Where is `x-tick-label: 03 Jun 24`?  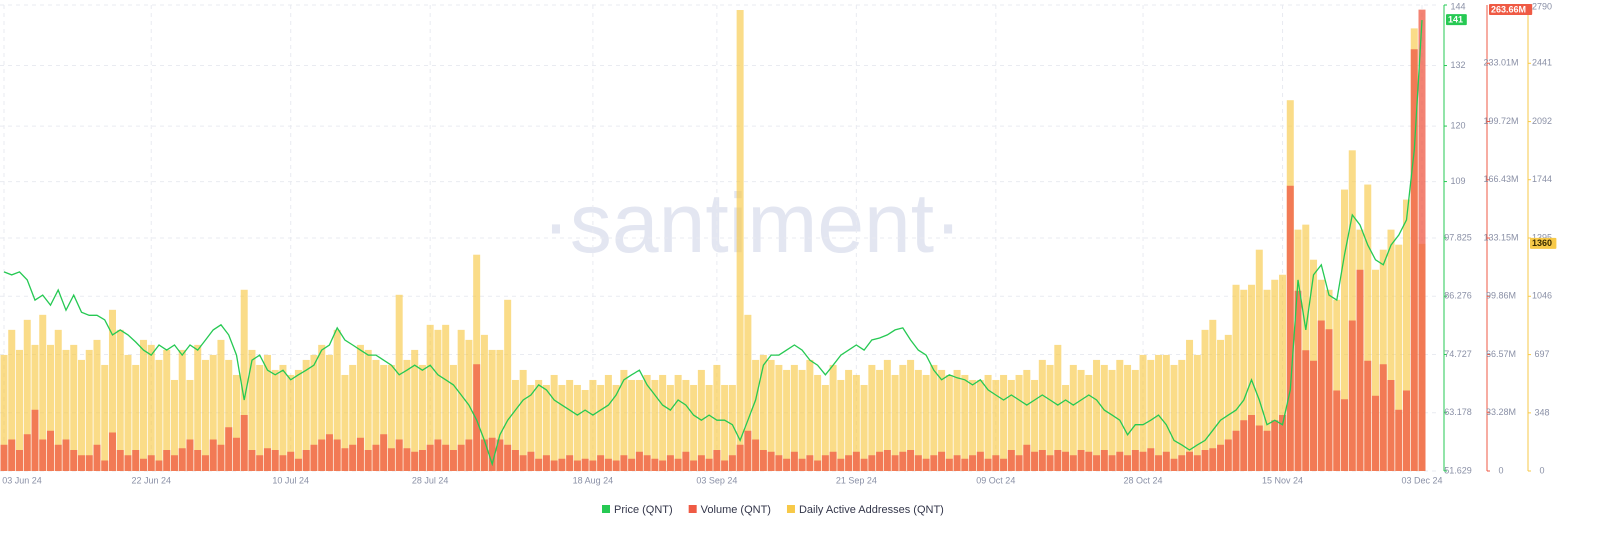 x-tick-label: 03 Jun 24 is located at coordinates (22, 480).